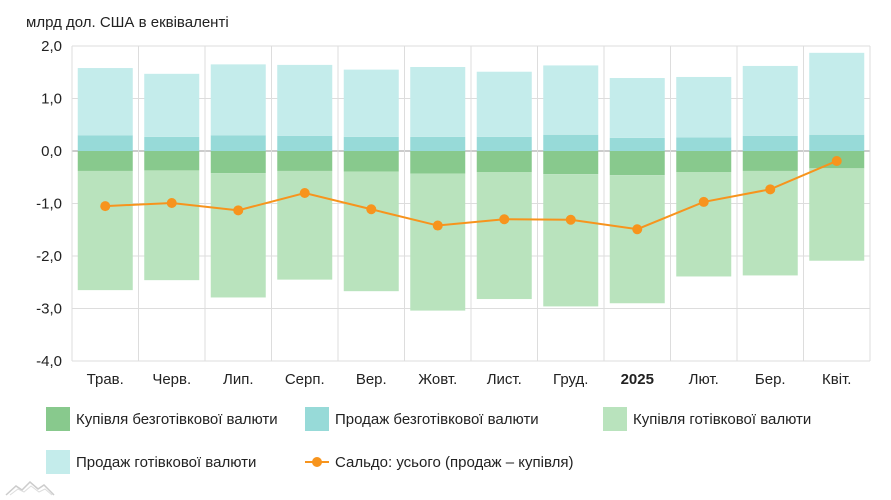 This screenshot has width=891, height=500. I want to click on legend-item-noncash-sale: Продаж безготівкової валюти, so click(422, 419).